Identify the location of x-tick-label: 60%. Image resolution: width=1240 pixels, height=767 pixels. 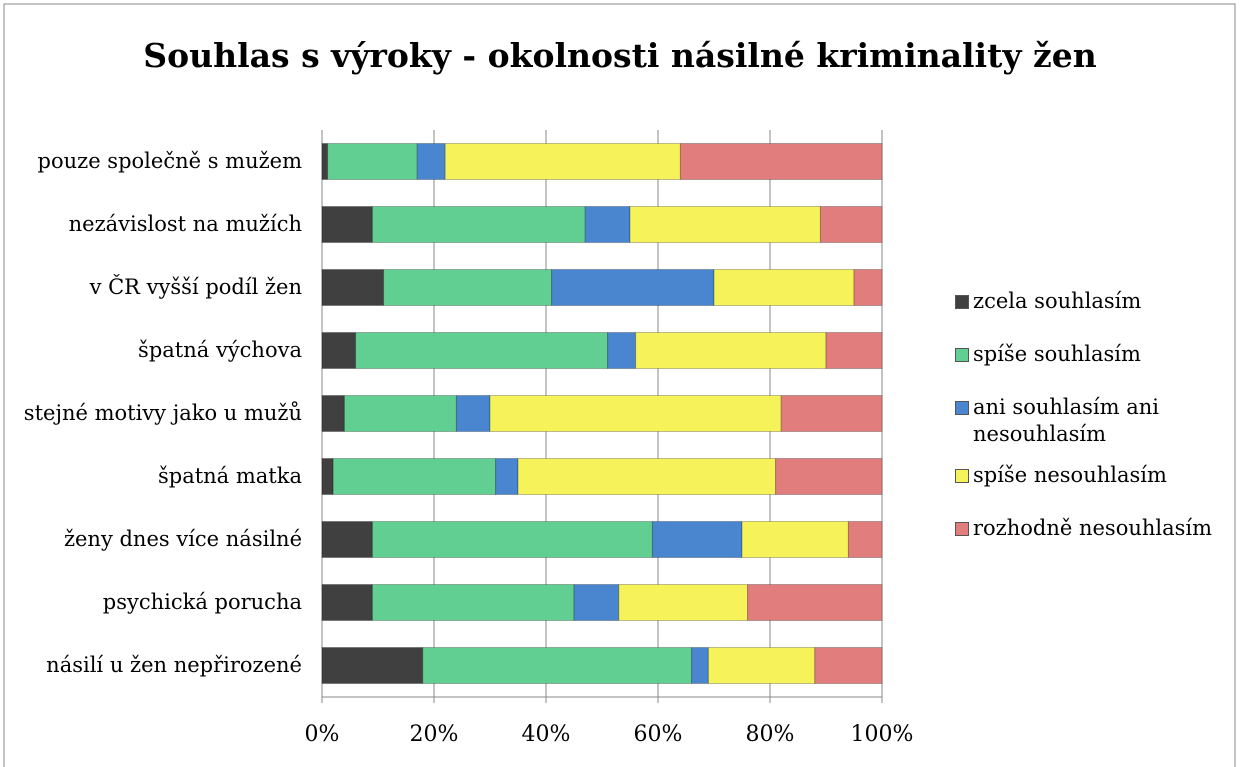
(658, 734).